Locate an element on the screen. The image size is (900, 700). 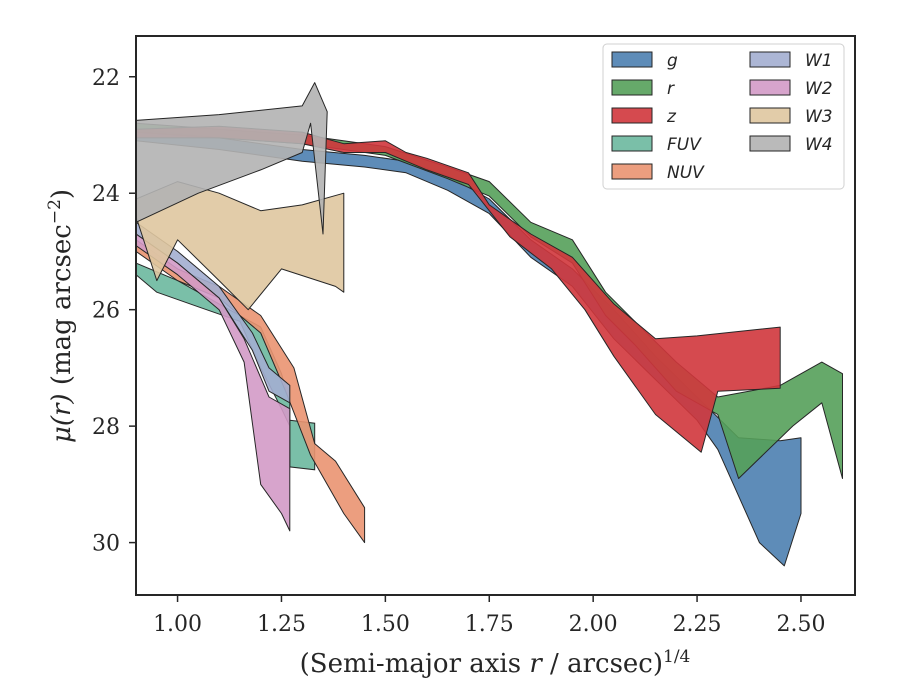
legend-label-w3: W3 is located at coordinates (819, 117).